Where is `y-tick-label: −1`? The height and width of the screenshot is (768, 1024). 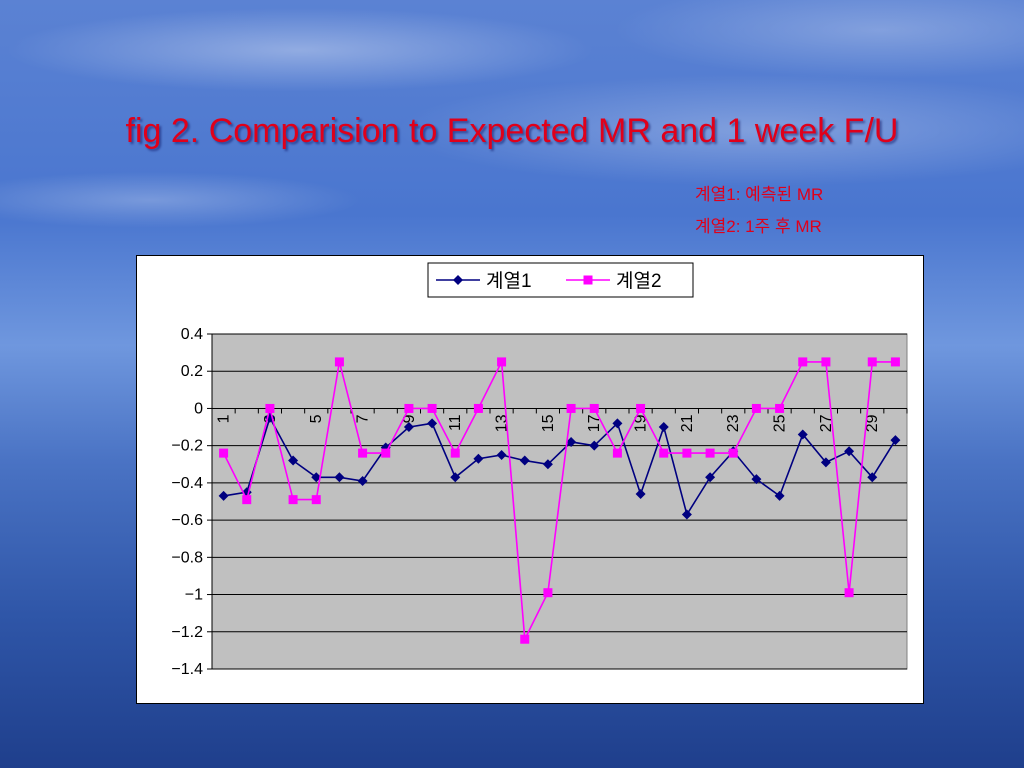
y-tick-label: −1 is located at coordinates (194, 595).